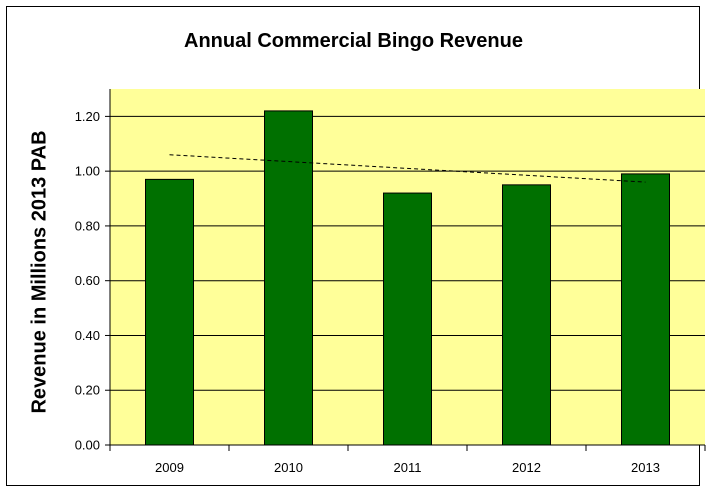  Describe the element at coordinates (87, 445) in the screenshot. I see `y-tick-label: 0.00` at that location.